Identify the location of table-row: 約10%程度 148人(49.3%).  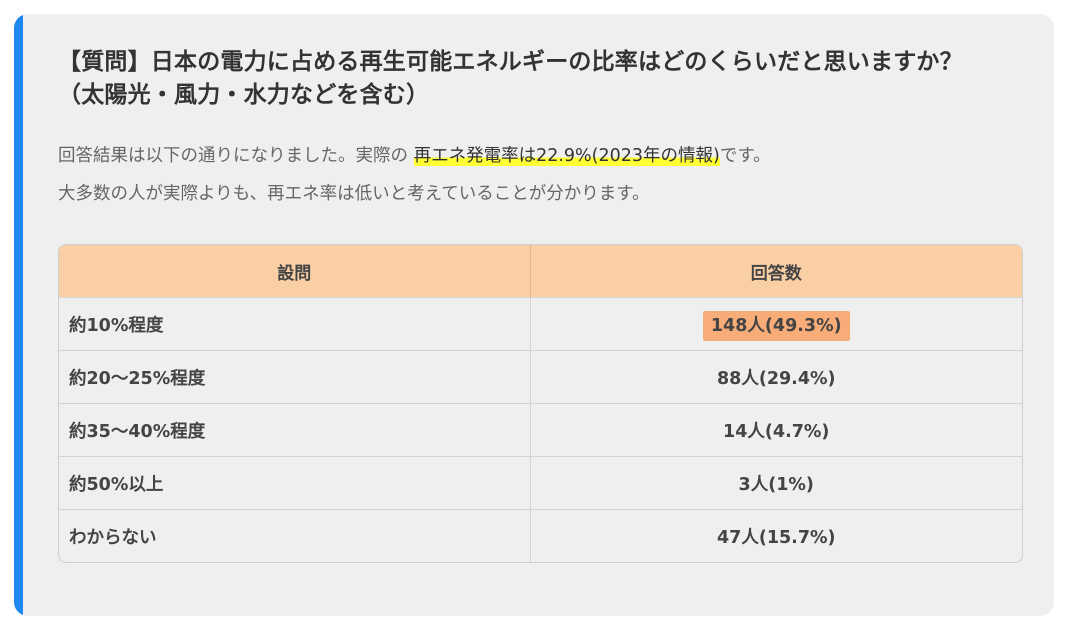
(540, 324).